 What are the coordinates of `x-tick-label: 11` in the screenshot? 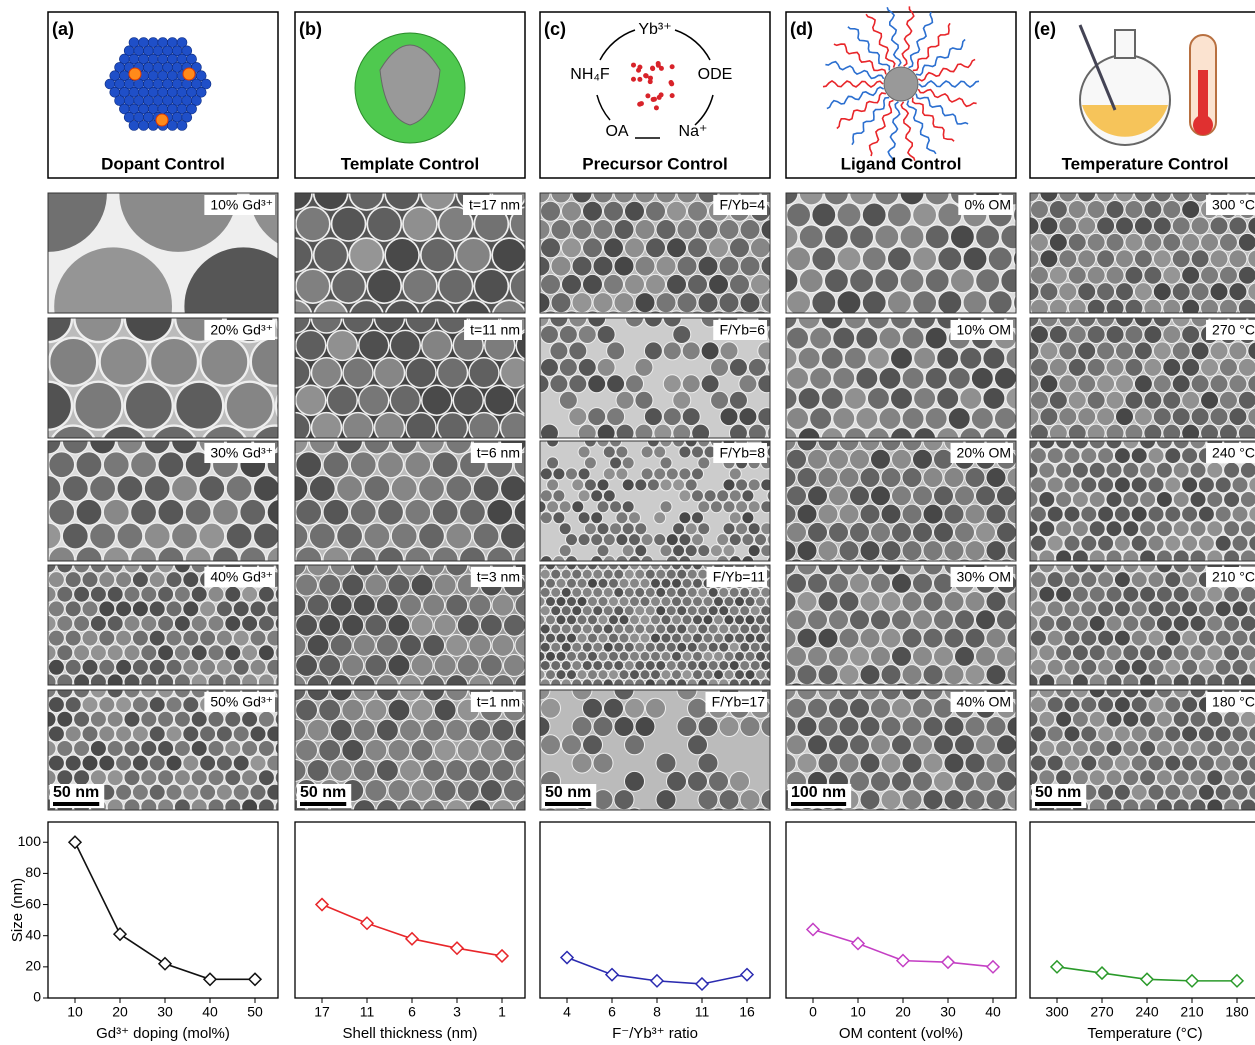 It's located at (367, 1012).